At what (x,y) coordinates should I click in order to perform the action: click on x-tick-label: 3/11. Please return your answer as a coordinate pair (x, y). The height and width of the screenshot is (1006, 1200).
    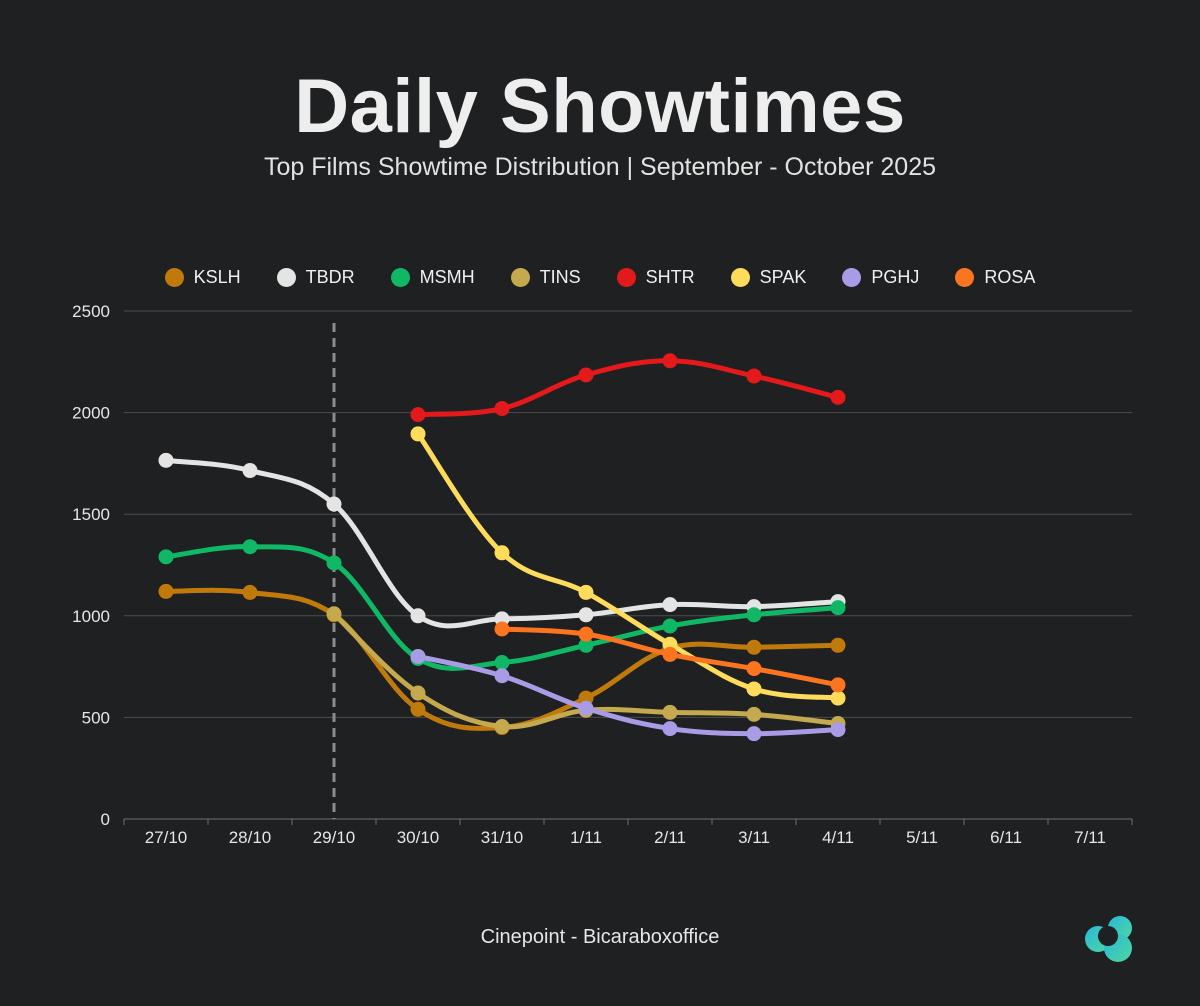
    Looking at the image, I should click on (754, 837).